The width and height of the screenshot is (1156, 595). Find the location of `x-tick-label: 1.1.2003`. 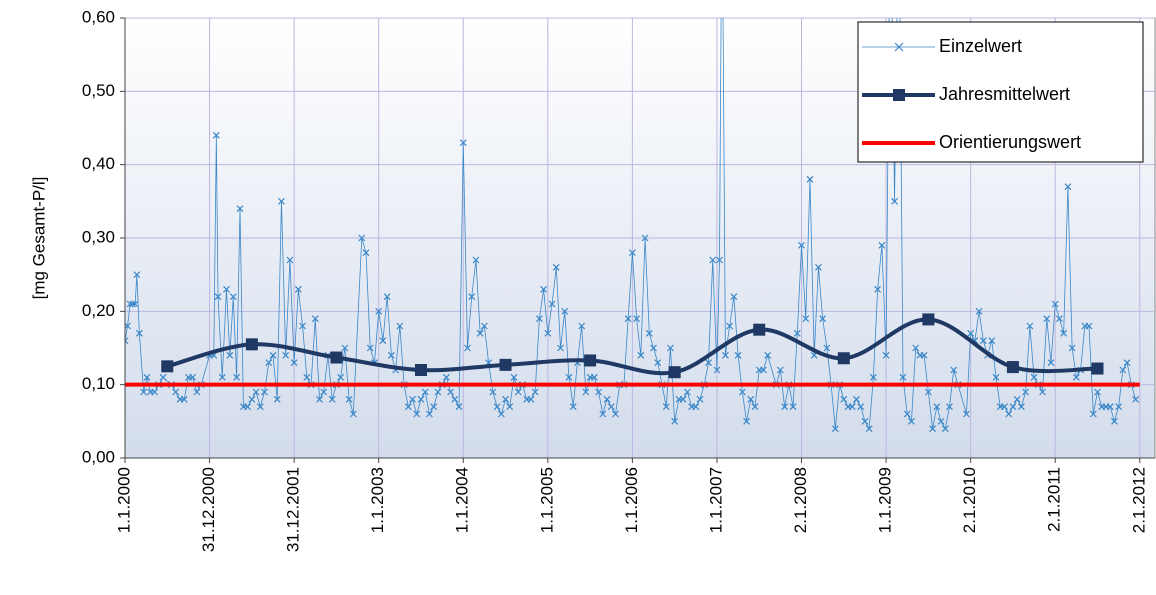

x-tick-label: 1.1.2003 is located at coordinates (377, 500).